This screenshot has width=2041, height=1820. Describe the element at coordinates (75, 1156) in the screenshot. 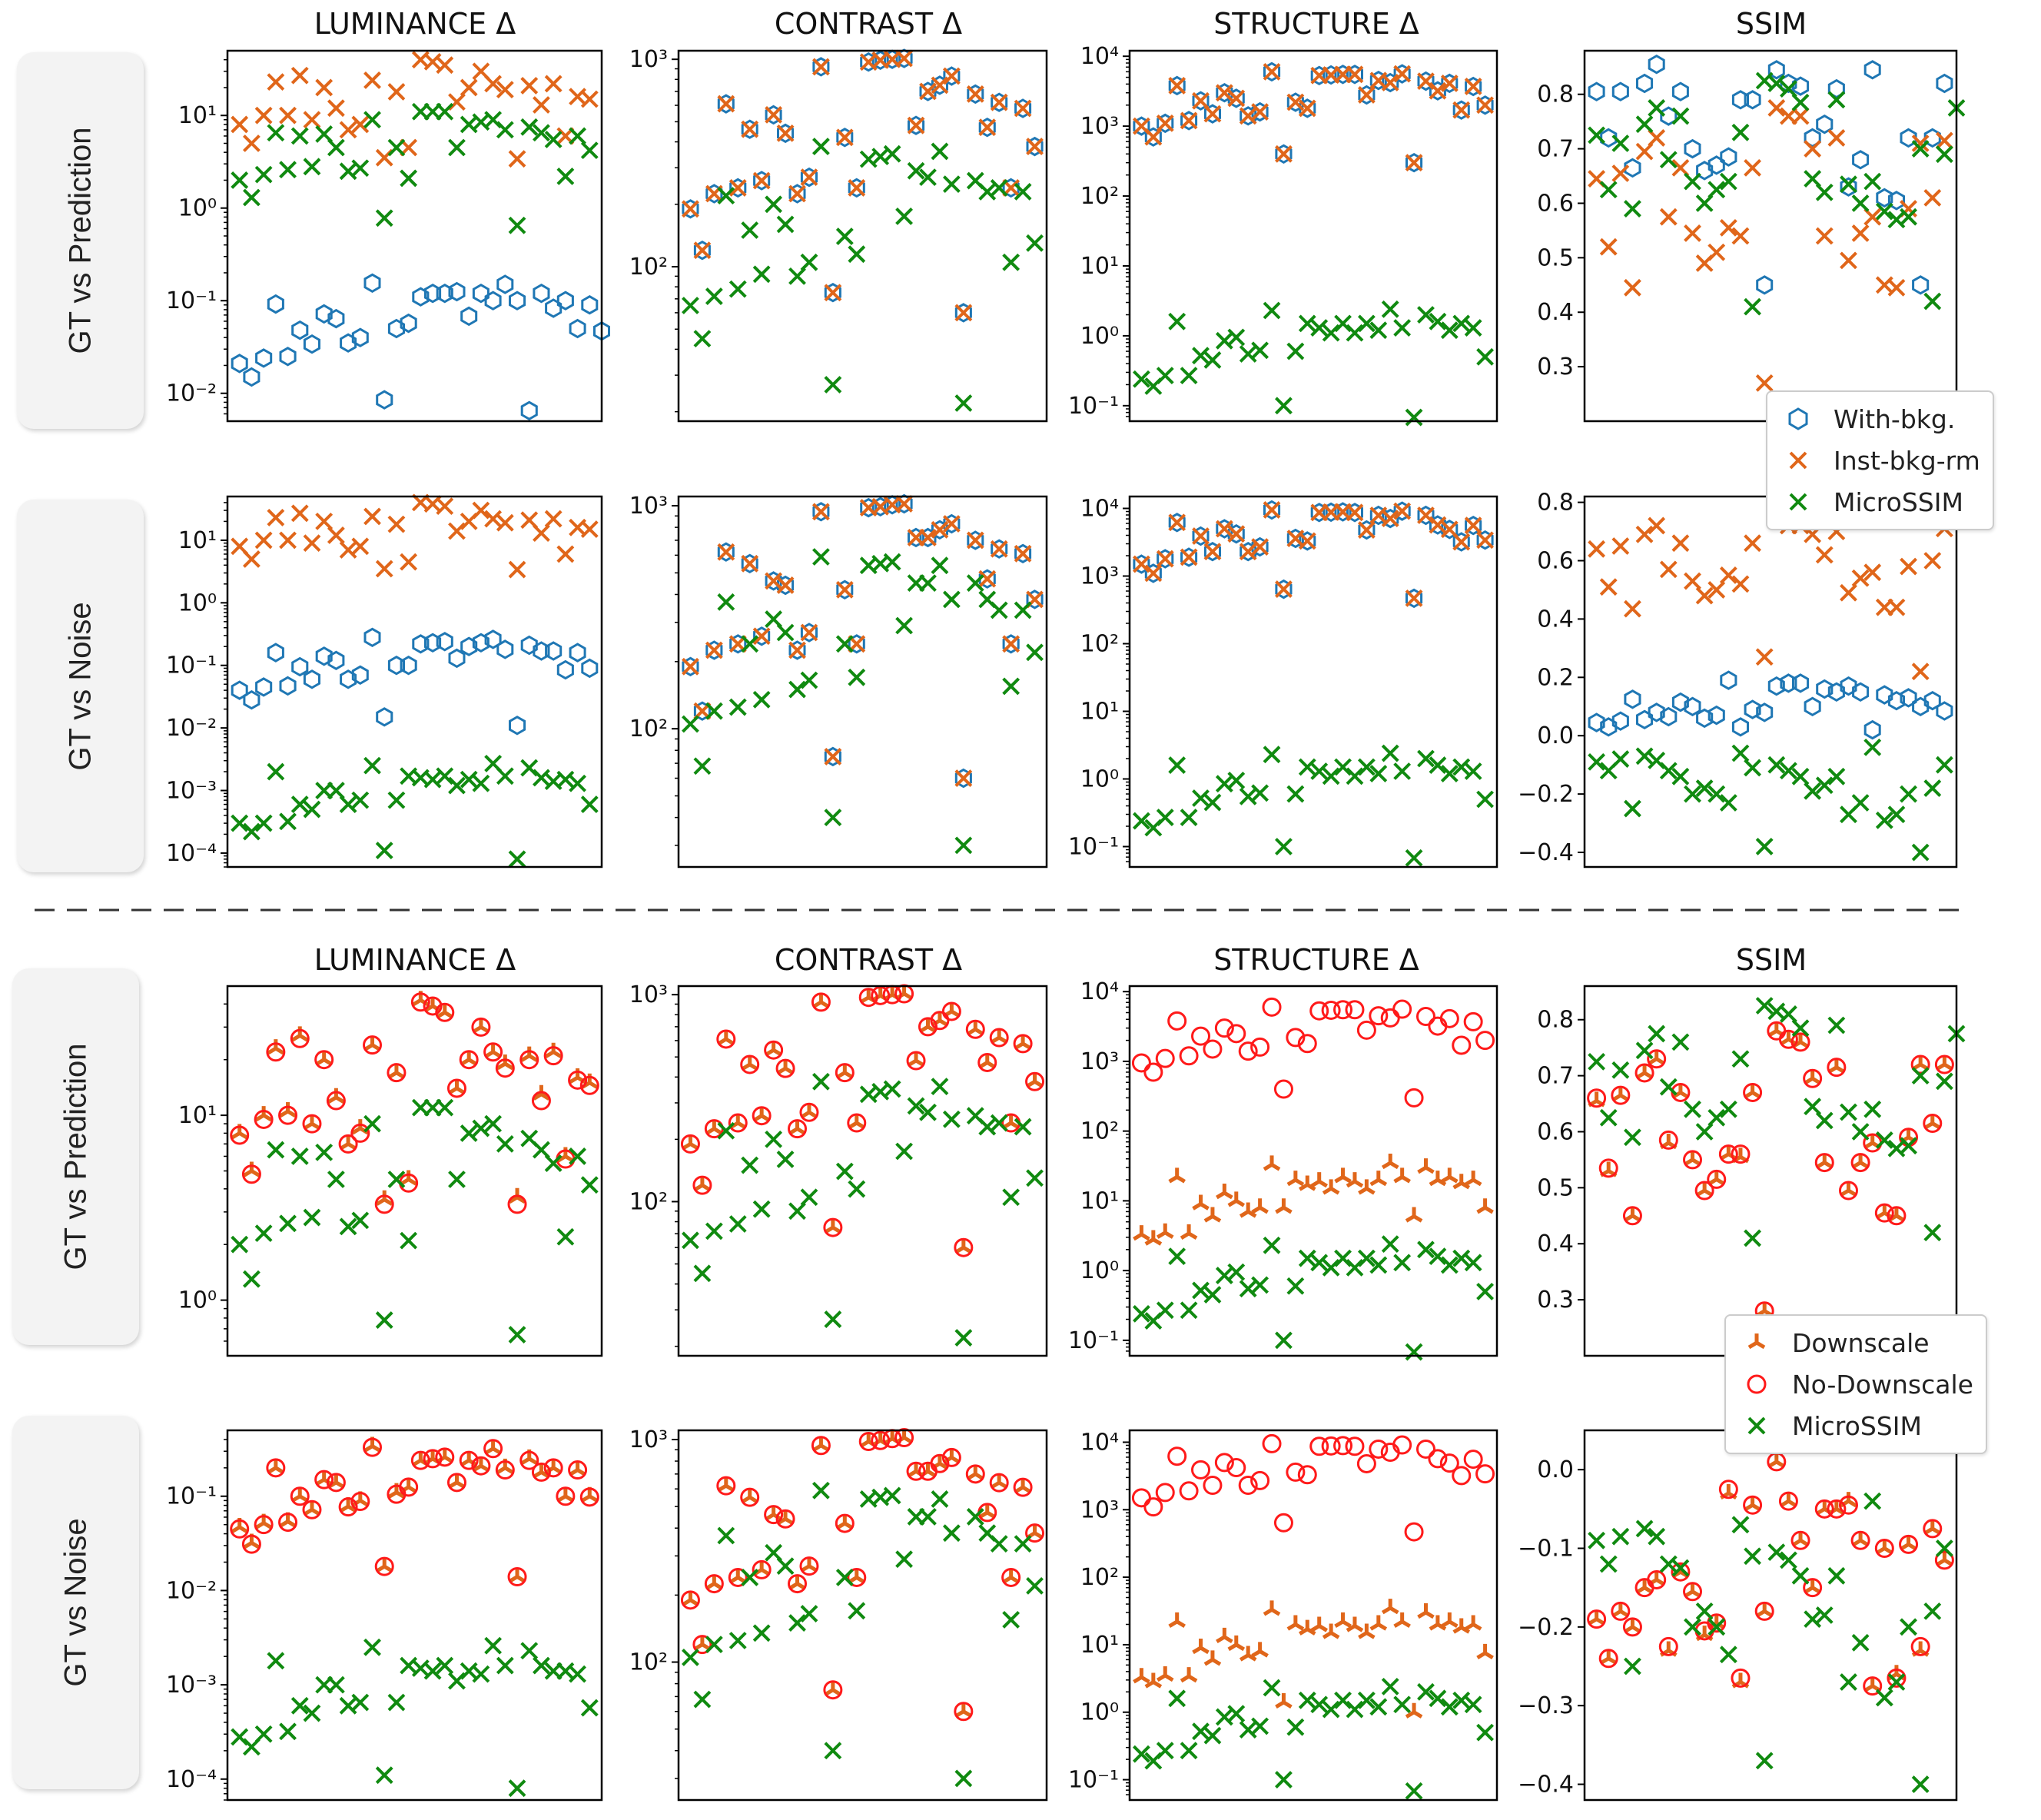

I see `row-label-prediction-bottom: GT vs Prediction` at that location.